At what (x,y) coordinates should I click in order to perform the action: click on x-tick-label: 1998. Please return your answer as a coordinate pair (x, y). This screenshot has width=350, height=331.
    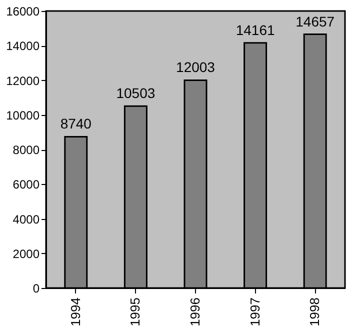
    Looking at the image, I should click on (314, 312).